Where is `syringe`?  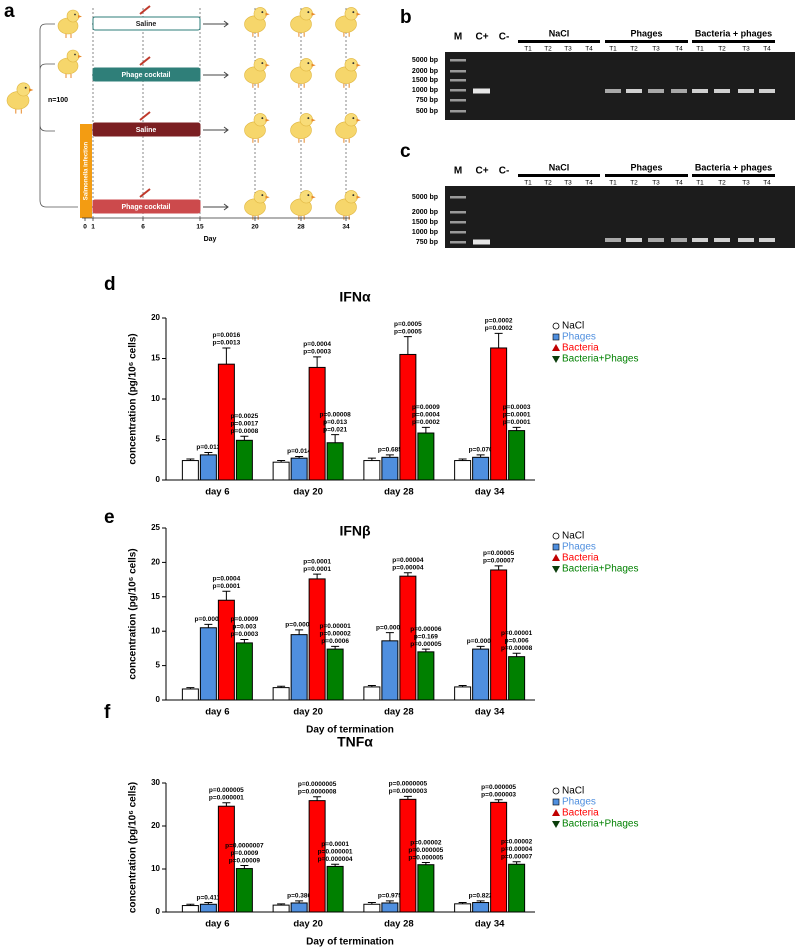
syringe is located at coordinates (145, 193).